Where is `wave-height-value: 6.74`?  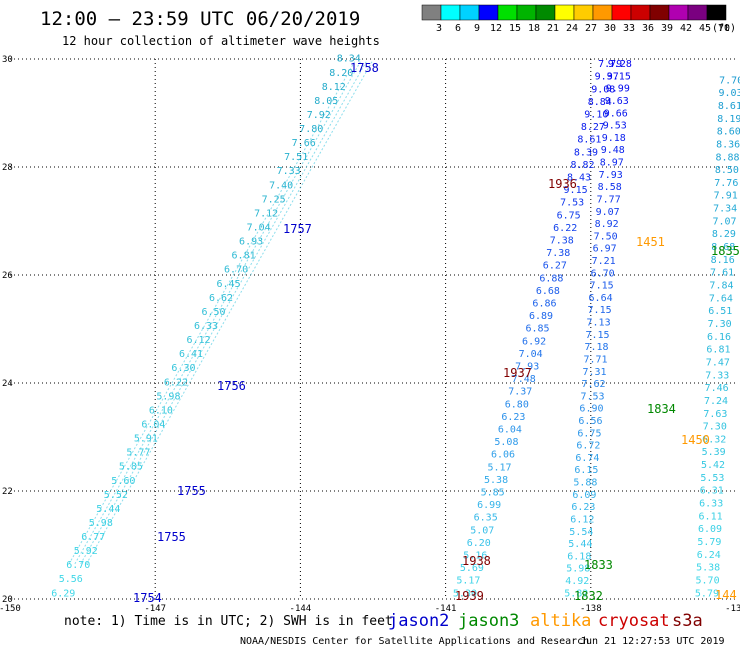
wave-height-value: 6.74 is located at coordinates (587, 458).